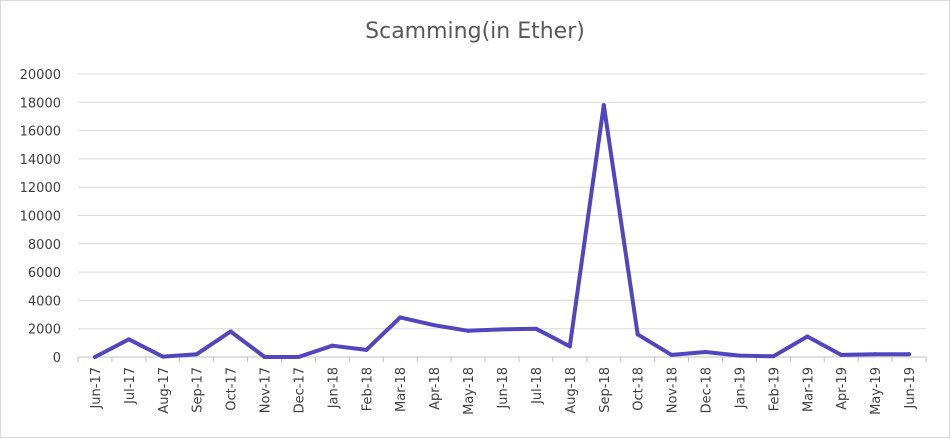  What do you see at coordinates (57, 358) in the screenshot?
I see `y-tick-label: 0` at bounding box center [57, 358].